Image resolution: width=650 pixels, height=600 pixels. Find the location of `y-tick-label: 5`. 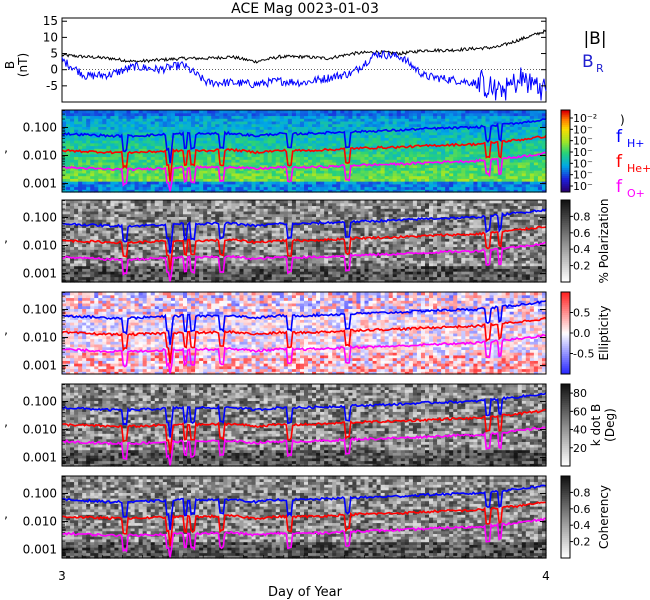

y-tick-label: 5 is located at coordinates (54, 54).